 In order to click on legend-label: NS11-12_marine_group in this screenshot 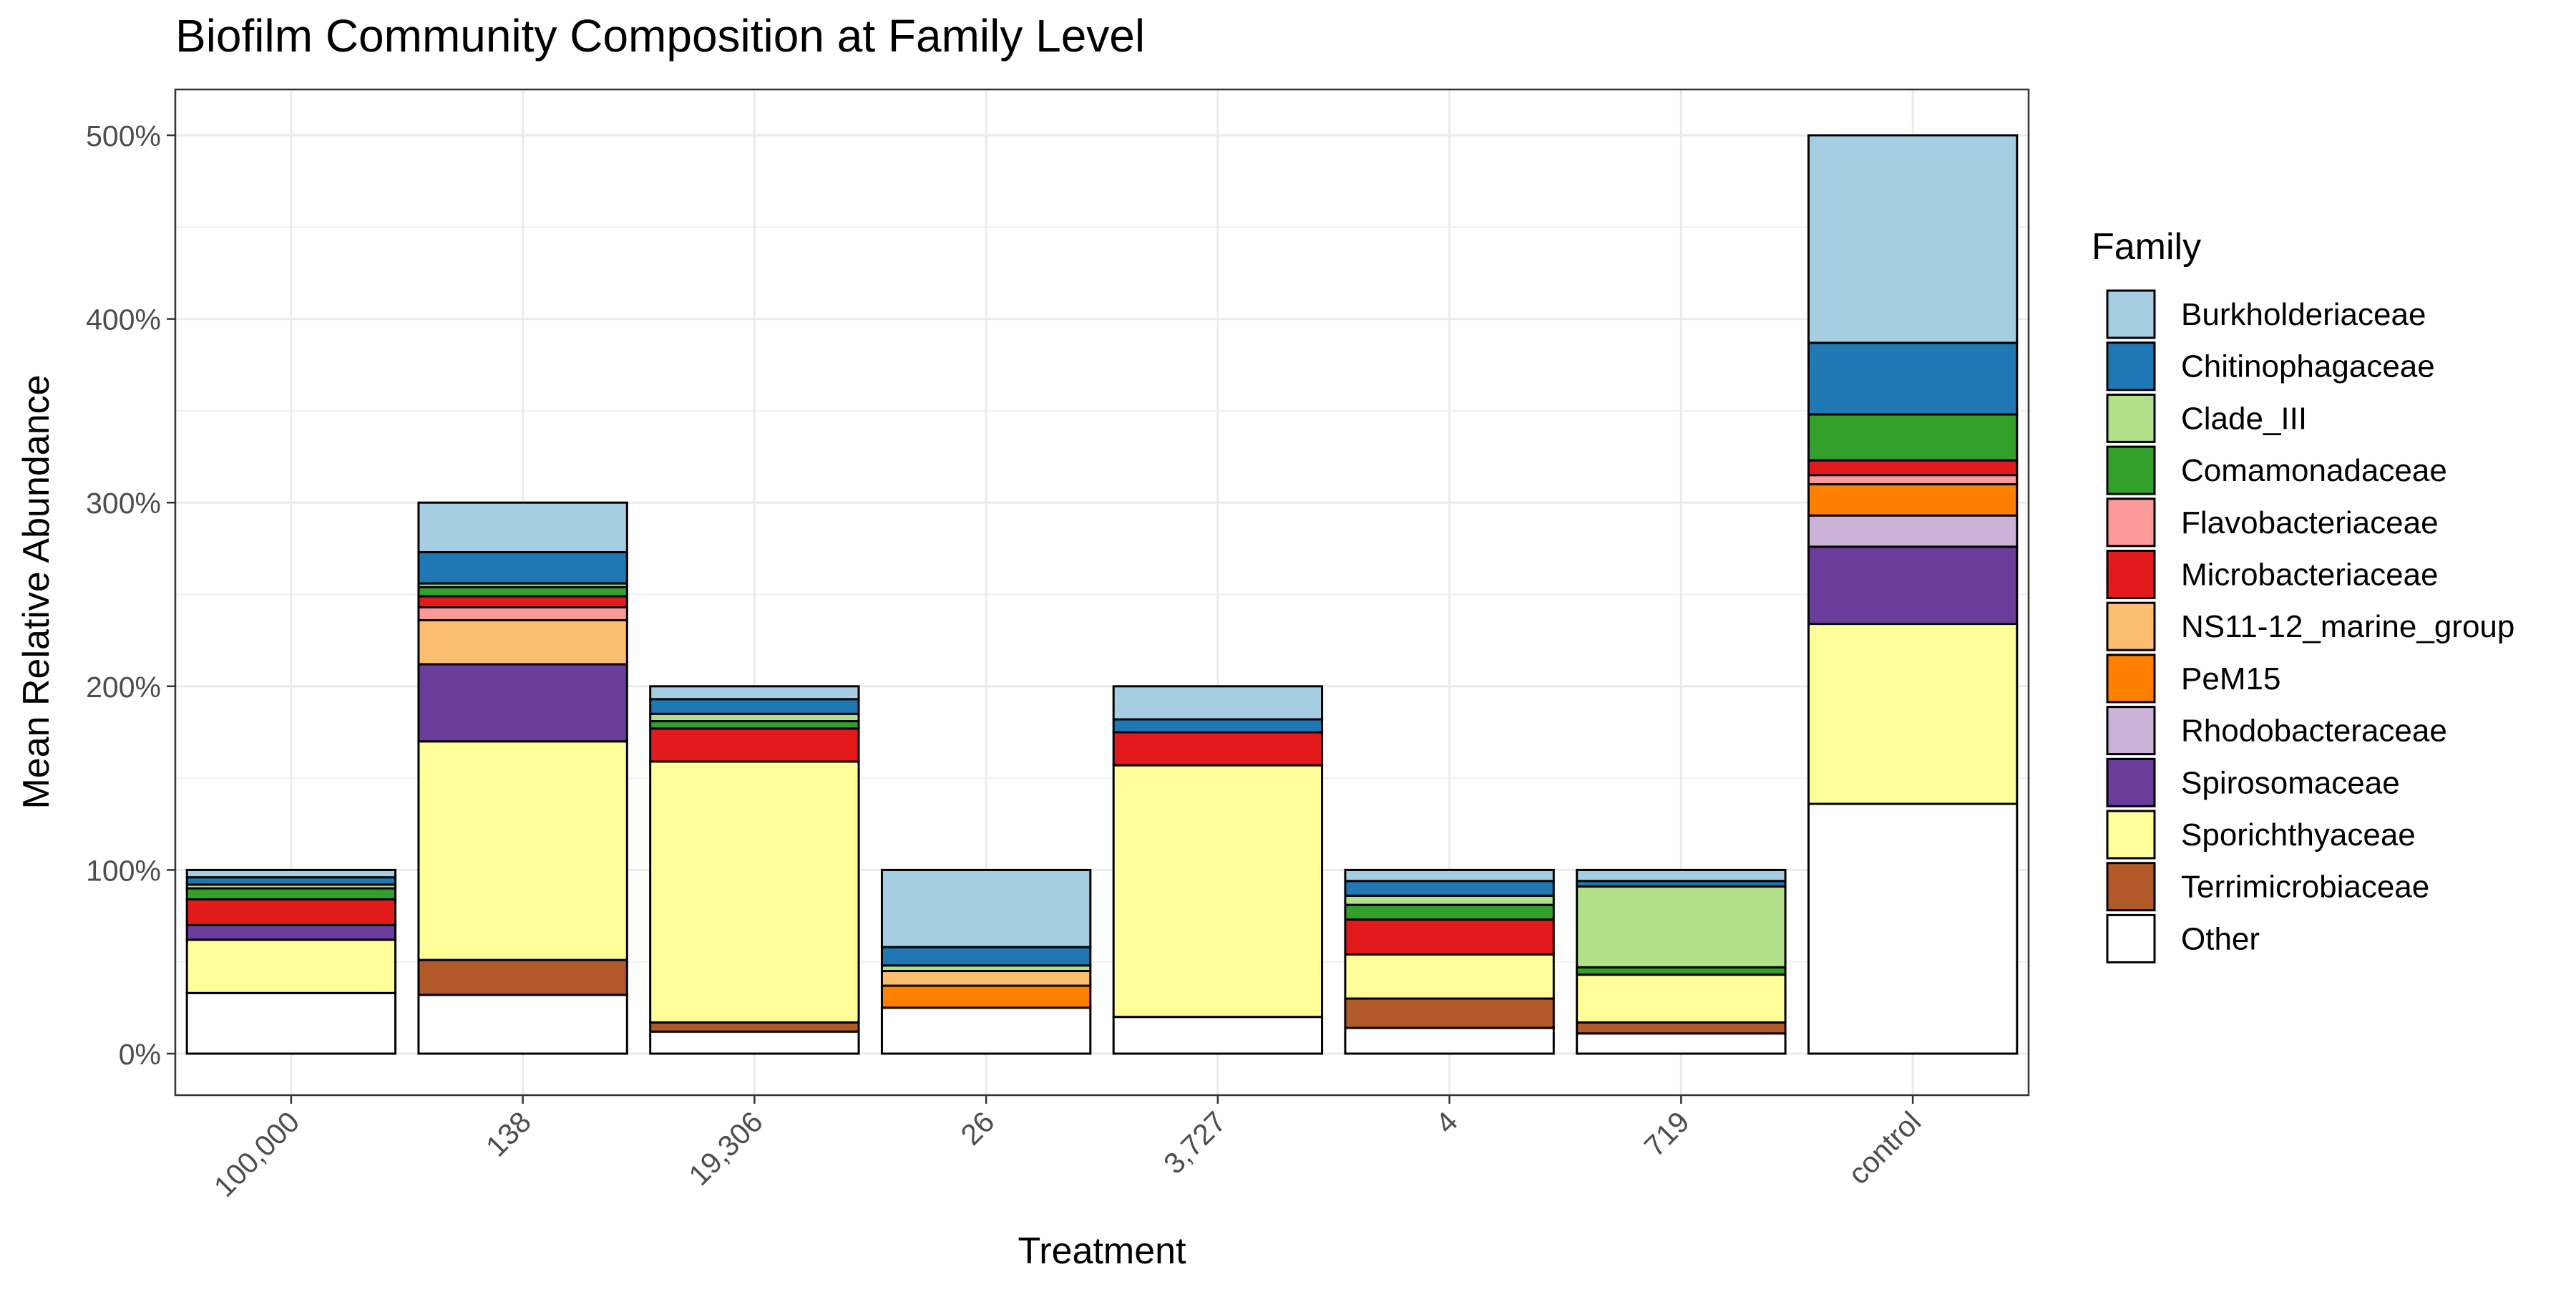, I will do `click(2347, 626)`.